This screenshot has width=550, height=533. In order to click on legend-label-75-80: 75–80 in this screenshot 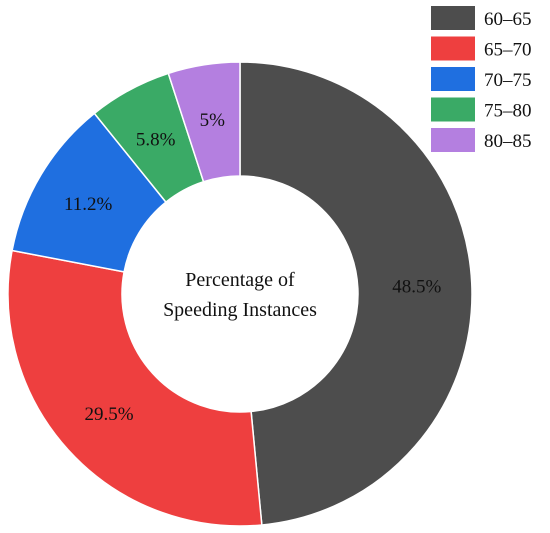, I will do `click(508, 111)`.